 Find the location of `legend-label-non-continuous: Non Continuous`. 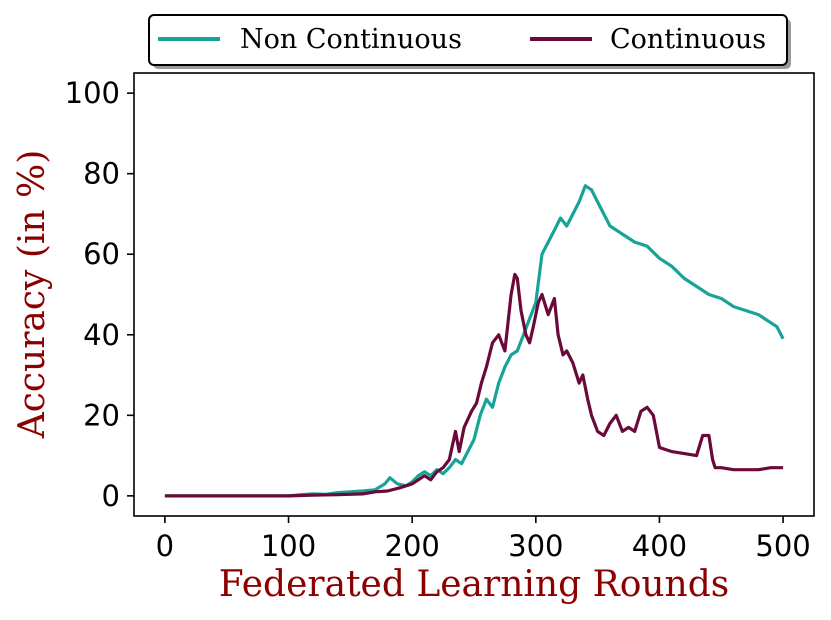

legend-label-non-continuous: Non Continuous is located at coordinates (351, 39).